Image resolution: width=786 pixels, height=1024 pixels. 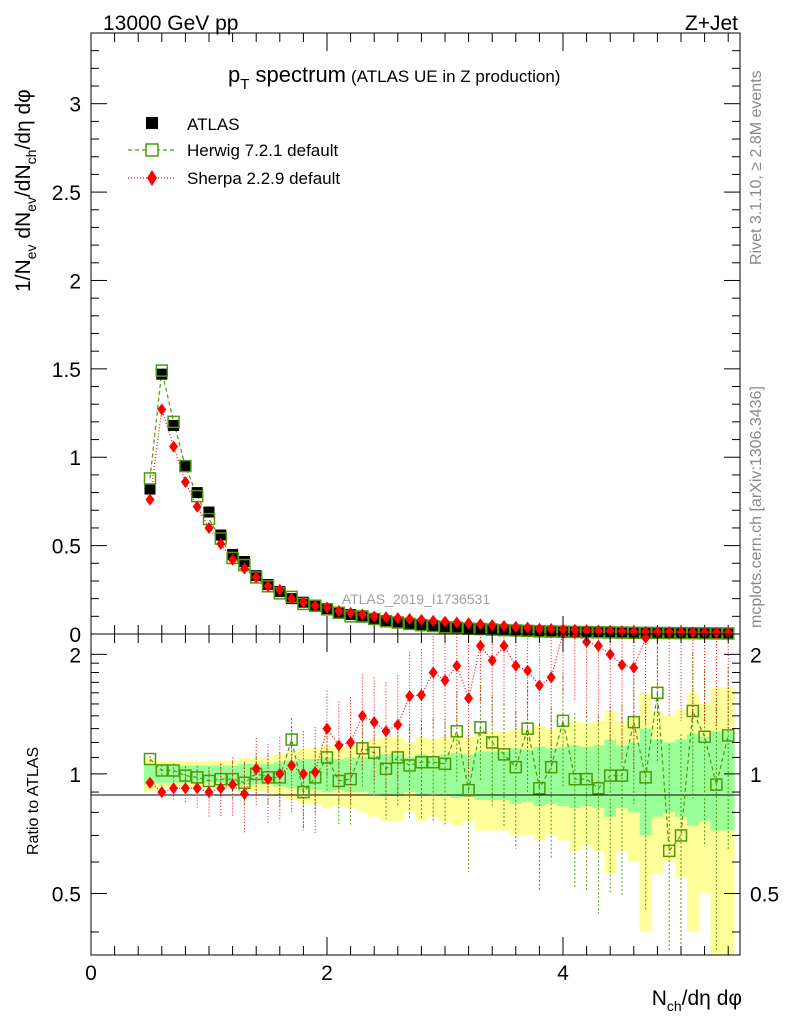 What do you see at coordinates (152, 178) in the screenshot?
I see `legend-marker-sherpa` at bounding box center [152, 178].